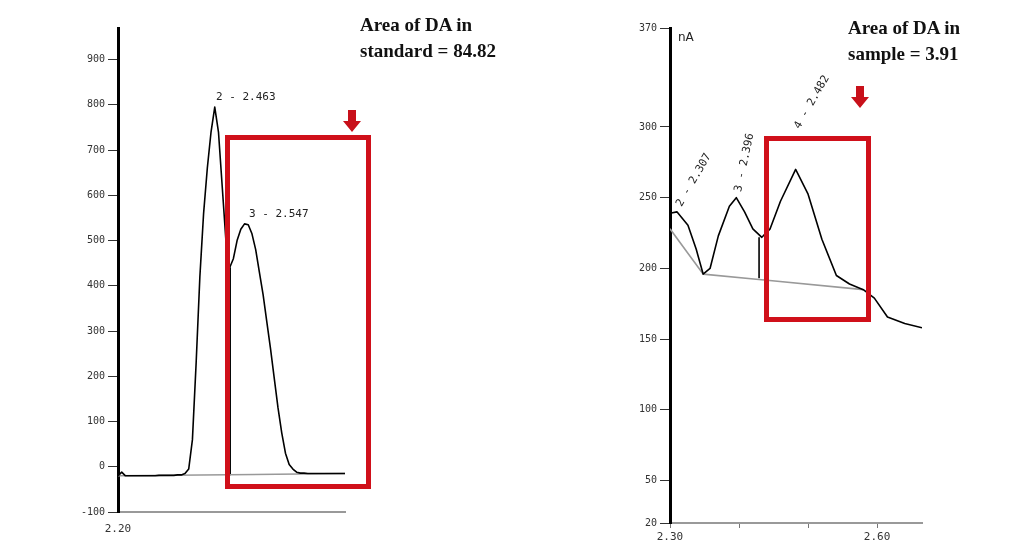 The width and height of the screenshot is (1010, 541). Describe the element at coordinates (647, 338) in the screenshot. I see `y-tick-label: 150` at that location.